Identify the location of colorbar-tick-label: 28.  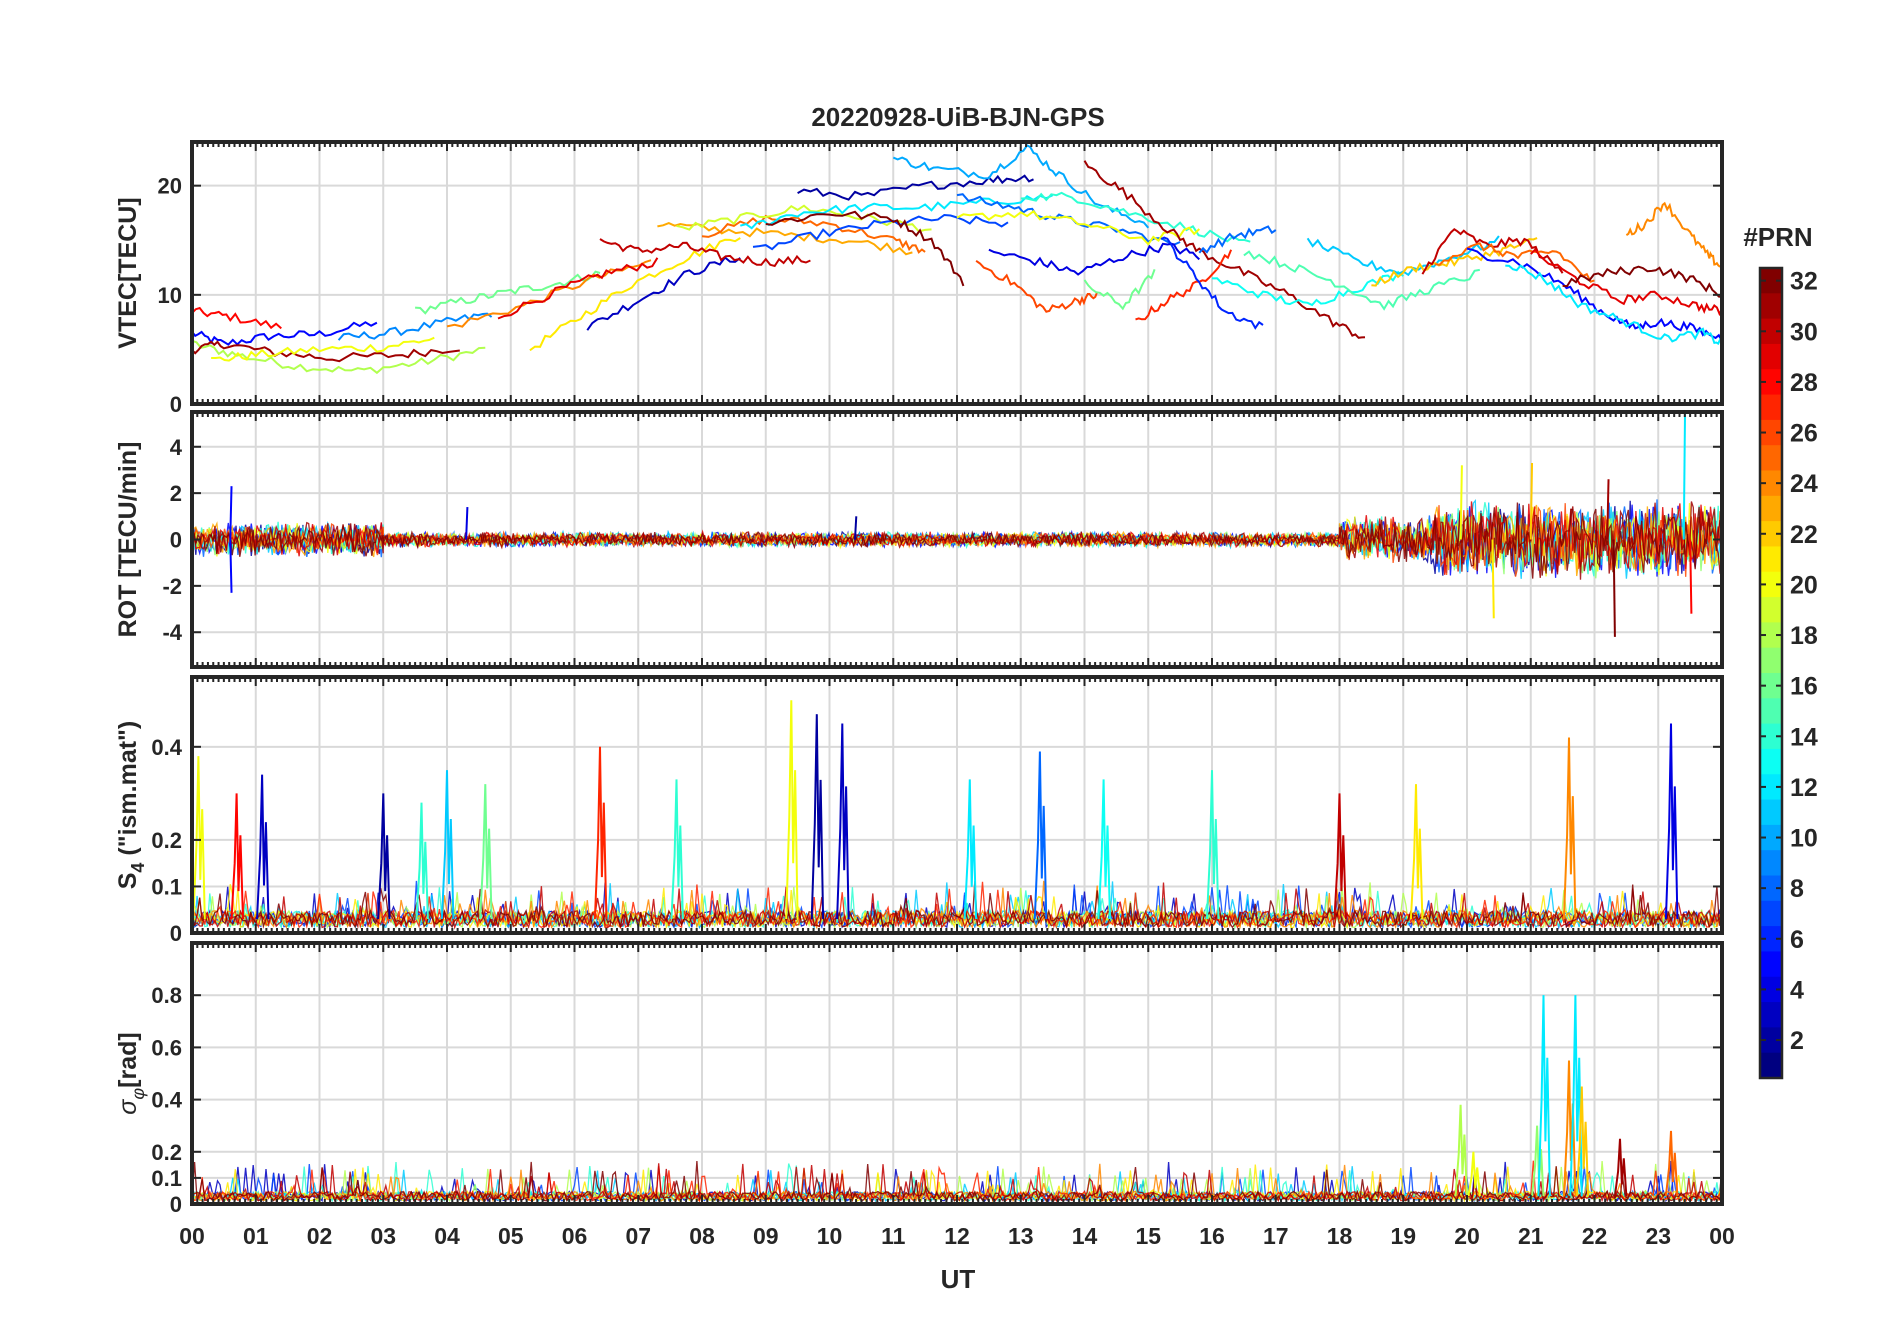
(1804, 383).